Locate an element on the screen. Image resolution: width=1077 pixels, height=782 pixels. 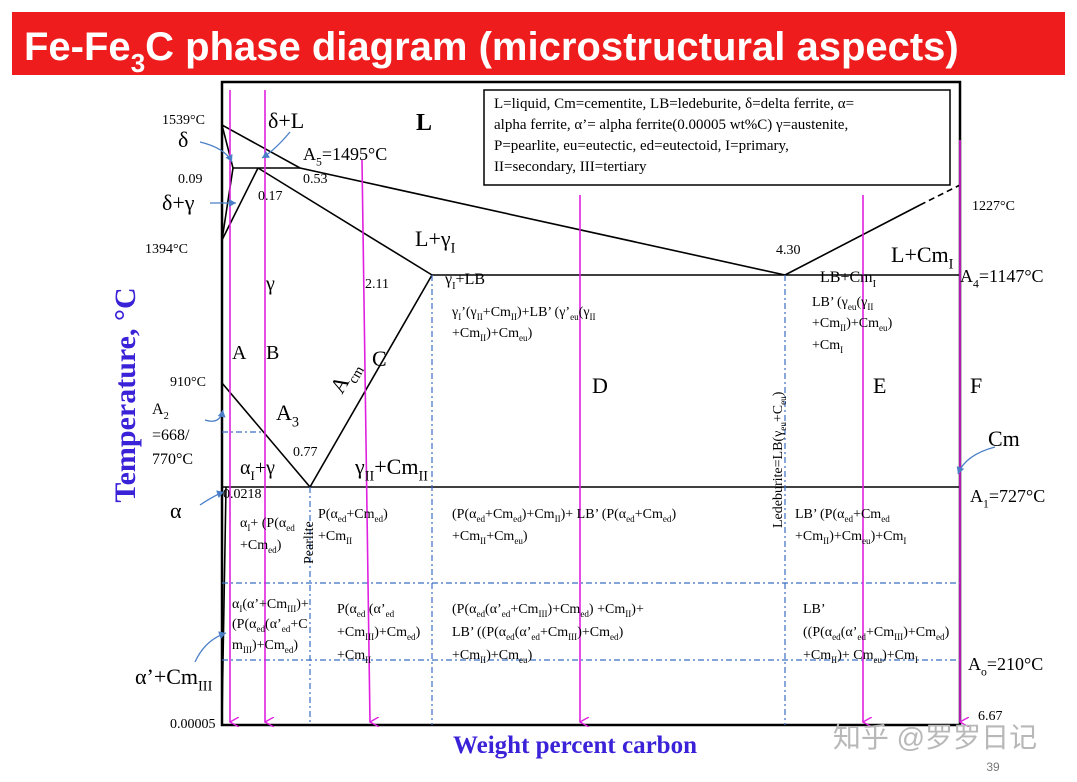
text-part: 0.53 is located at coordinates (315, 179).